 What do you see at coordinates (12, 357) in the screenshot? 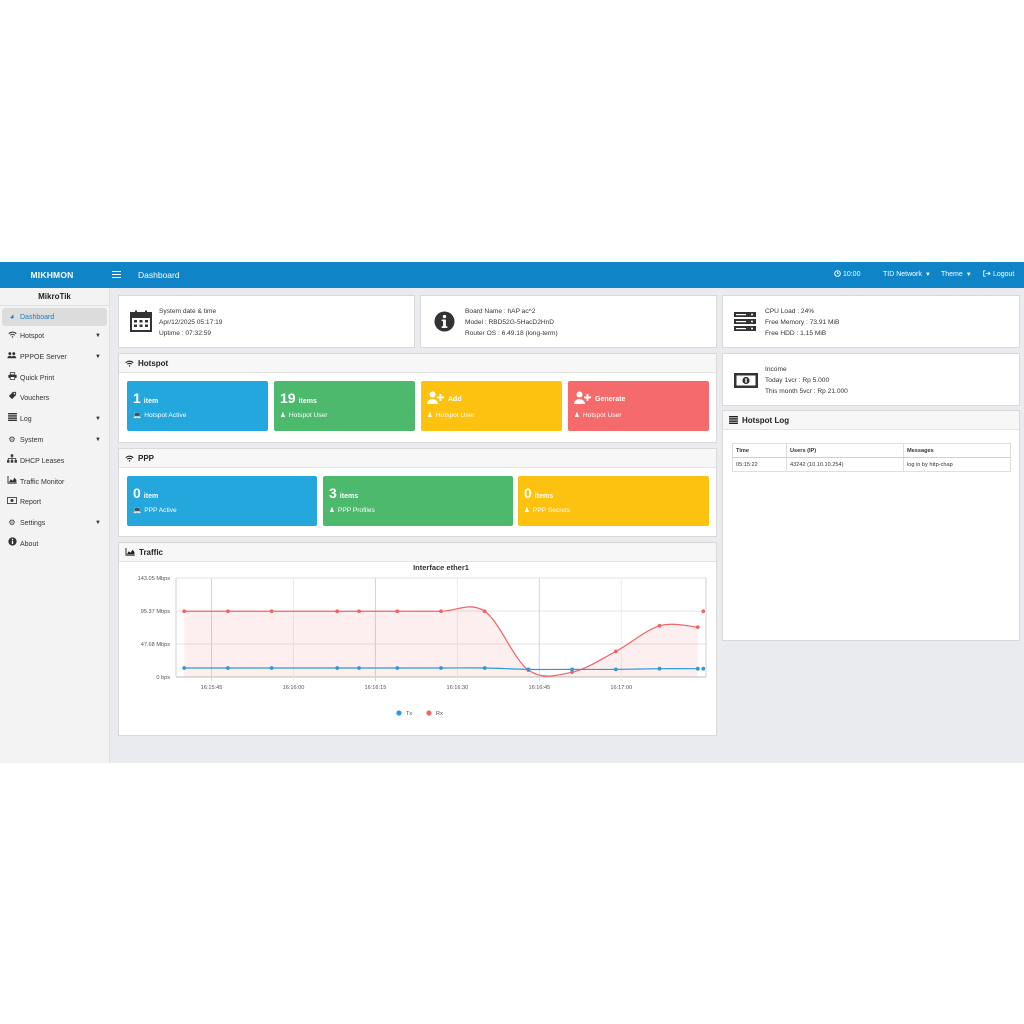
I see `users-icon` at bounding box center [12, 357].